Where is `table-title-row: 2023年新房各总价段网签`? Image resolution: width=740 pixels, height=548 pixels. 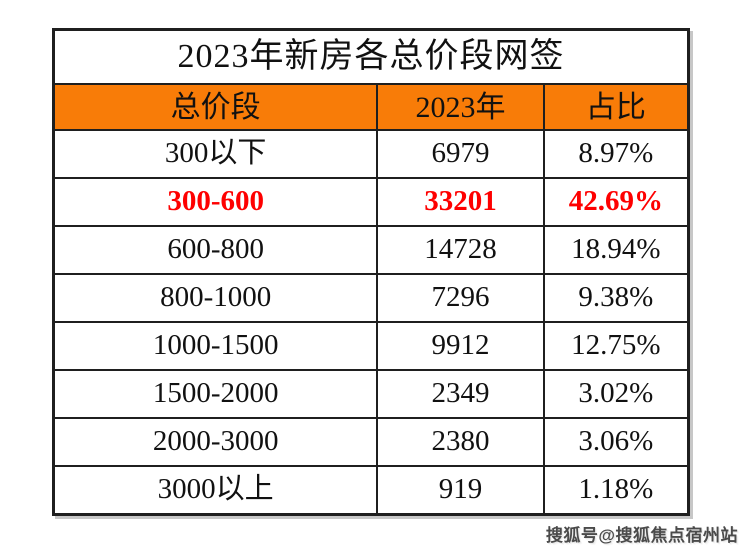
table-title-row: 2023年新房各总价段网签 is located at coordinates (371, 56).